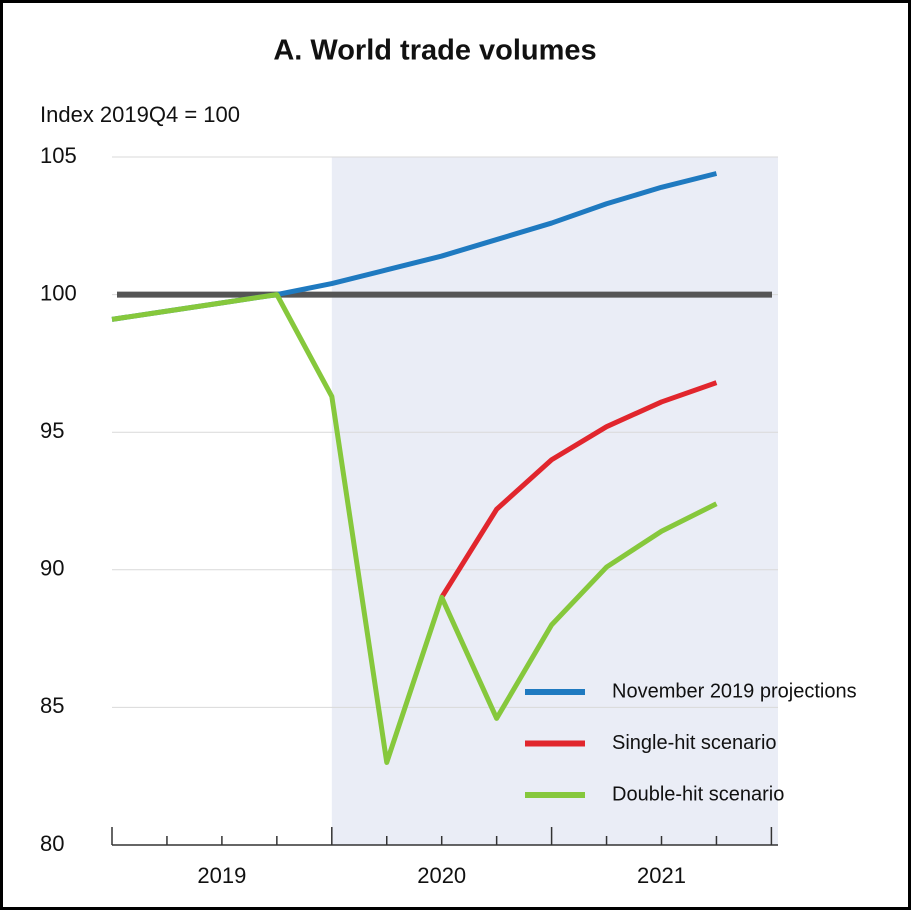 Image resolution: width=911 pixels, height=910 pixels. What do you see at coordinates (661, 875) in the screenshot?
I see `x-tick-label: 2021` at bounding box center [661, 875].